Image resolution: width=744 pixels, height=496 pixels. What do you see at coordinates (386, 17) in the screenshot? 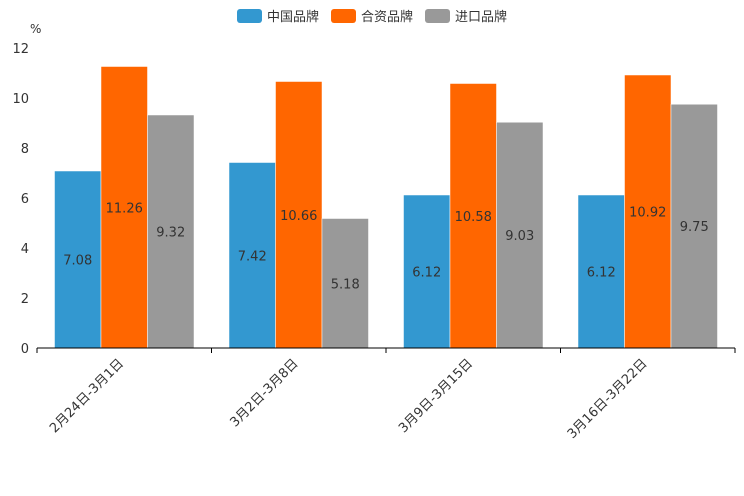
I see `legend-label-jv-brand: 合资品牌` at bounding box center [386, 17].